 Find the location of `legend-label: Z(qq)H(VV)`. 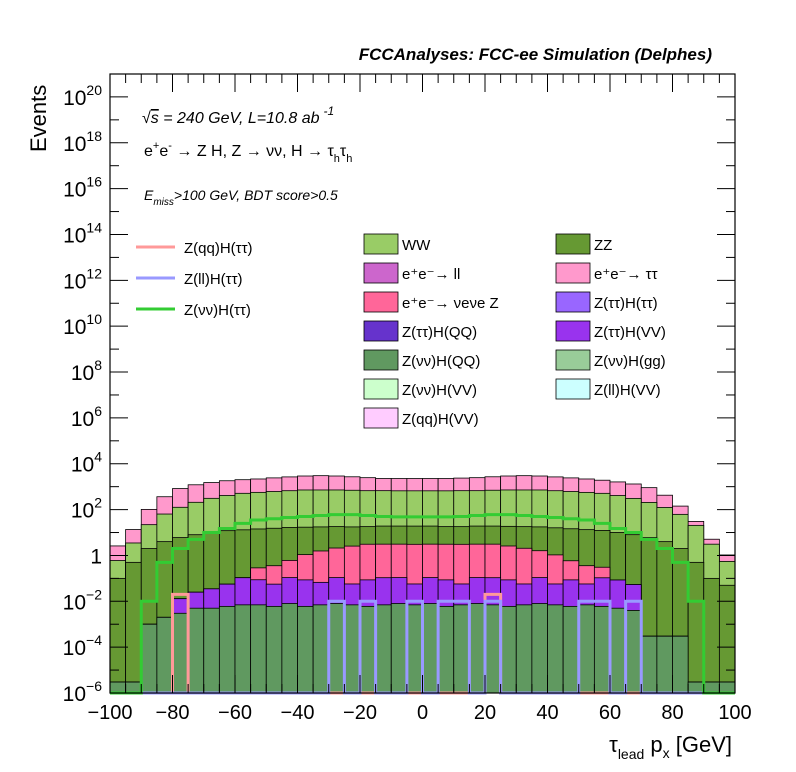

legend-label: Z(qq)H(VV) is located at coordinates (440, 419).